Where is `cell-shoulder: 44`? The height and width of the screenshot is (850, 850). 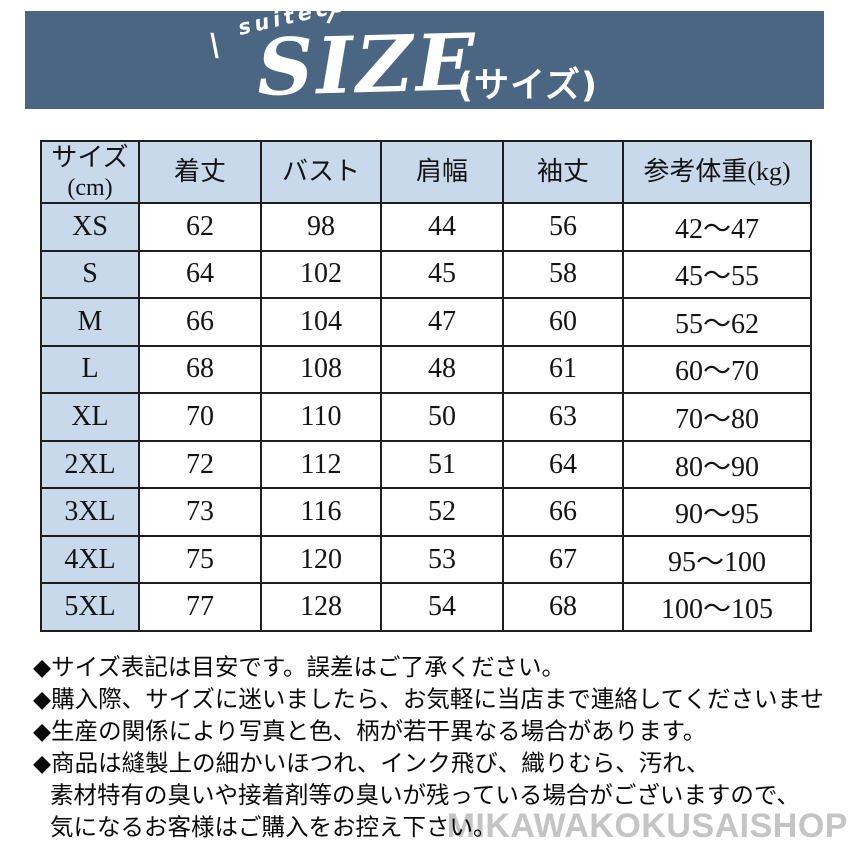 cell-shoulder: 44 is located at coordinates (442, 227).